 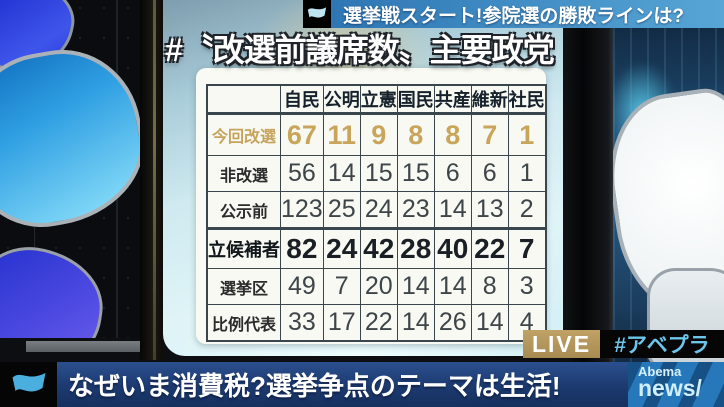 I want to click on row-label: 公示前, so click(x=243, y=210).